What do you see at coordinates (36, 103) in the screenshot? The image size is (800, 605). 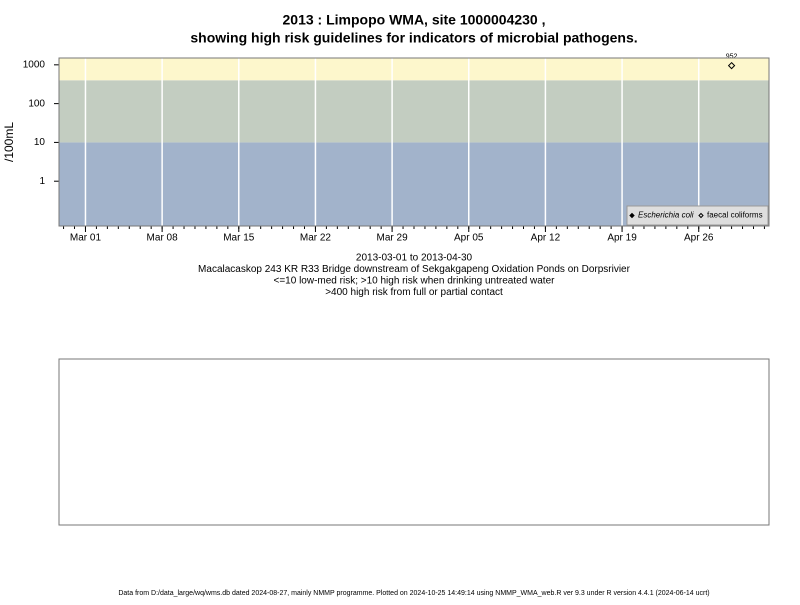 I see `y-tick-label: 100` at bounding box center [36, 103].